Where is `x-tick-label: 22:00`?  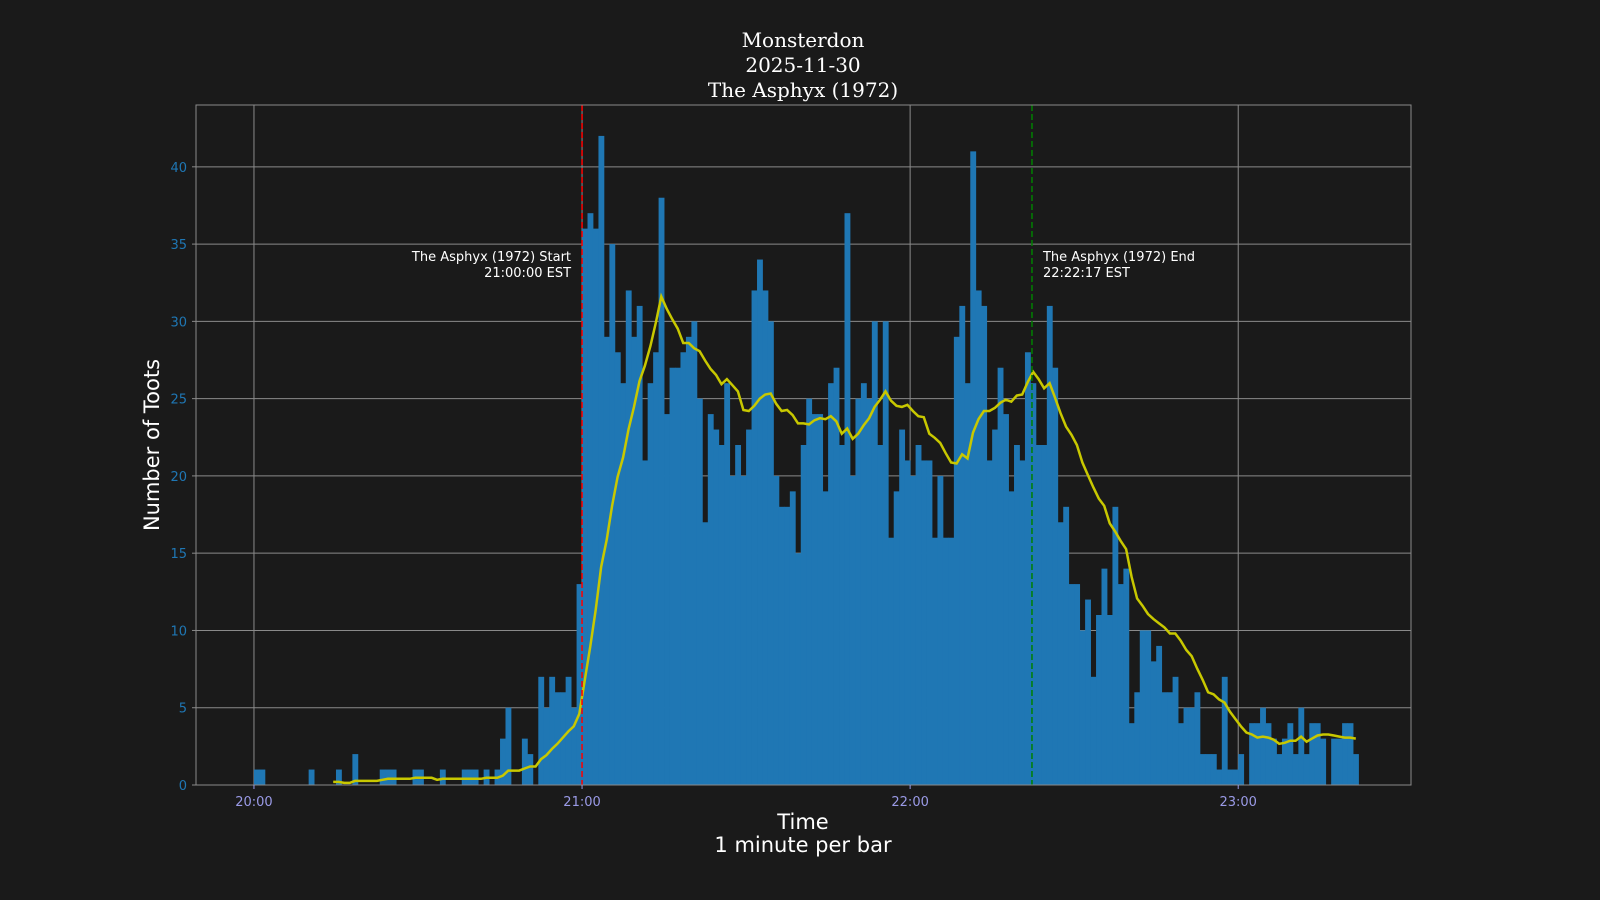
x-tick-label: 22:00 is located at coordinates (909, 802).